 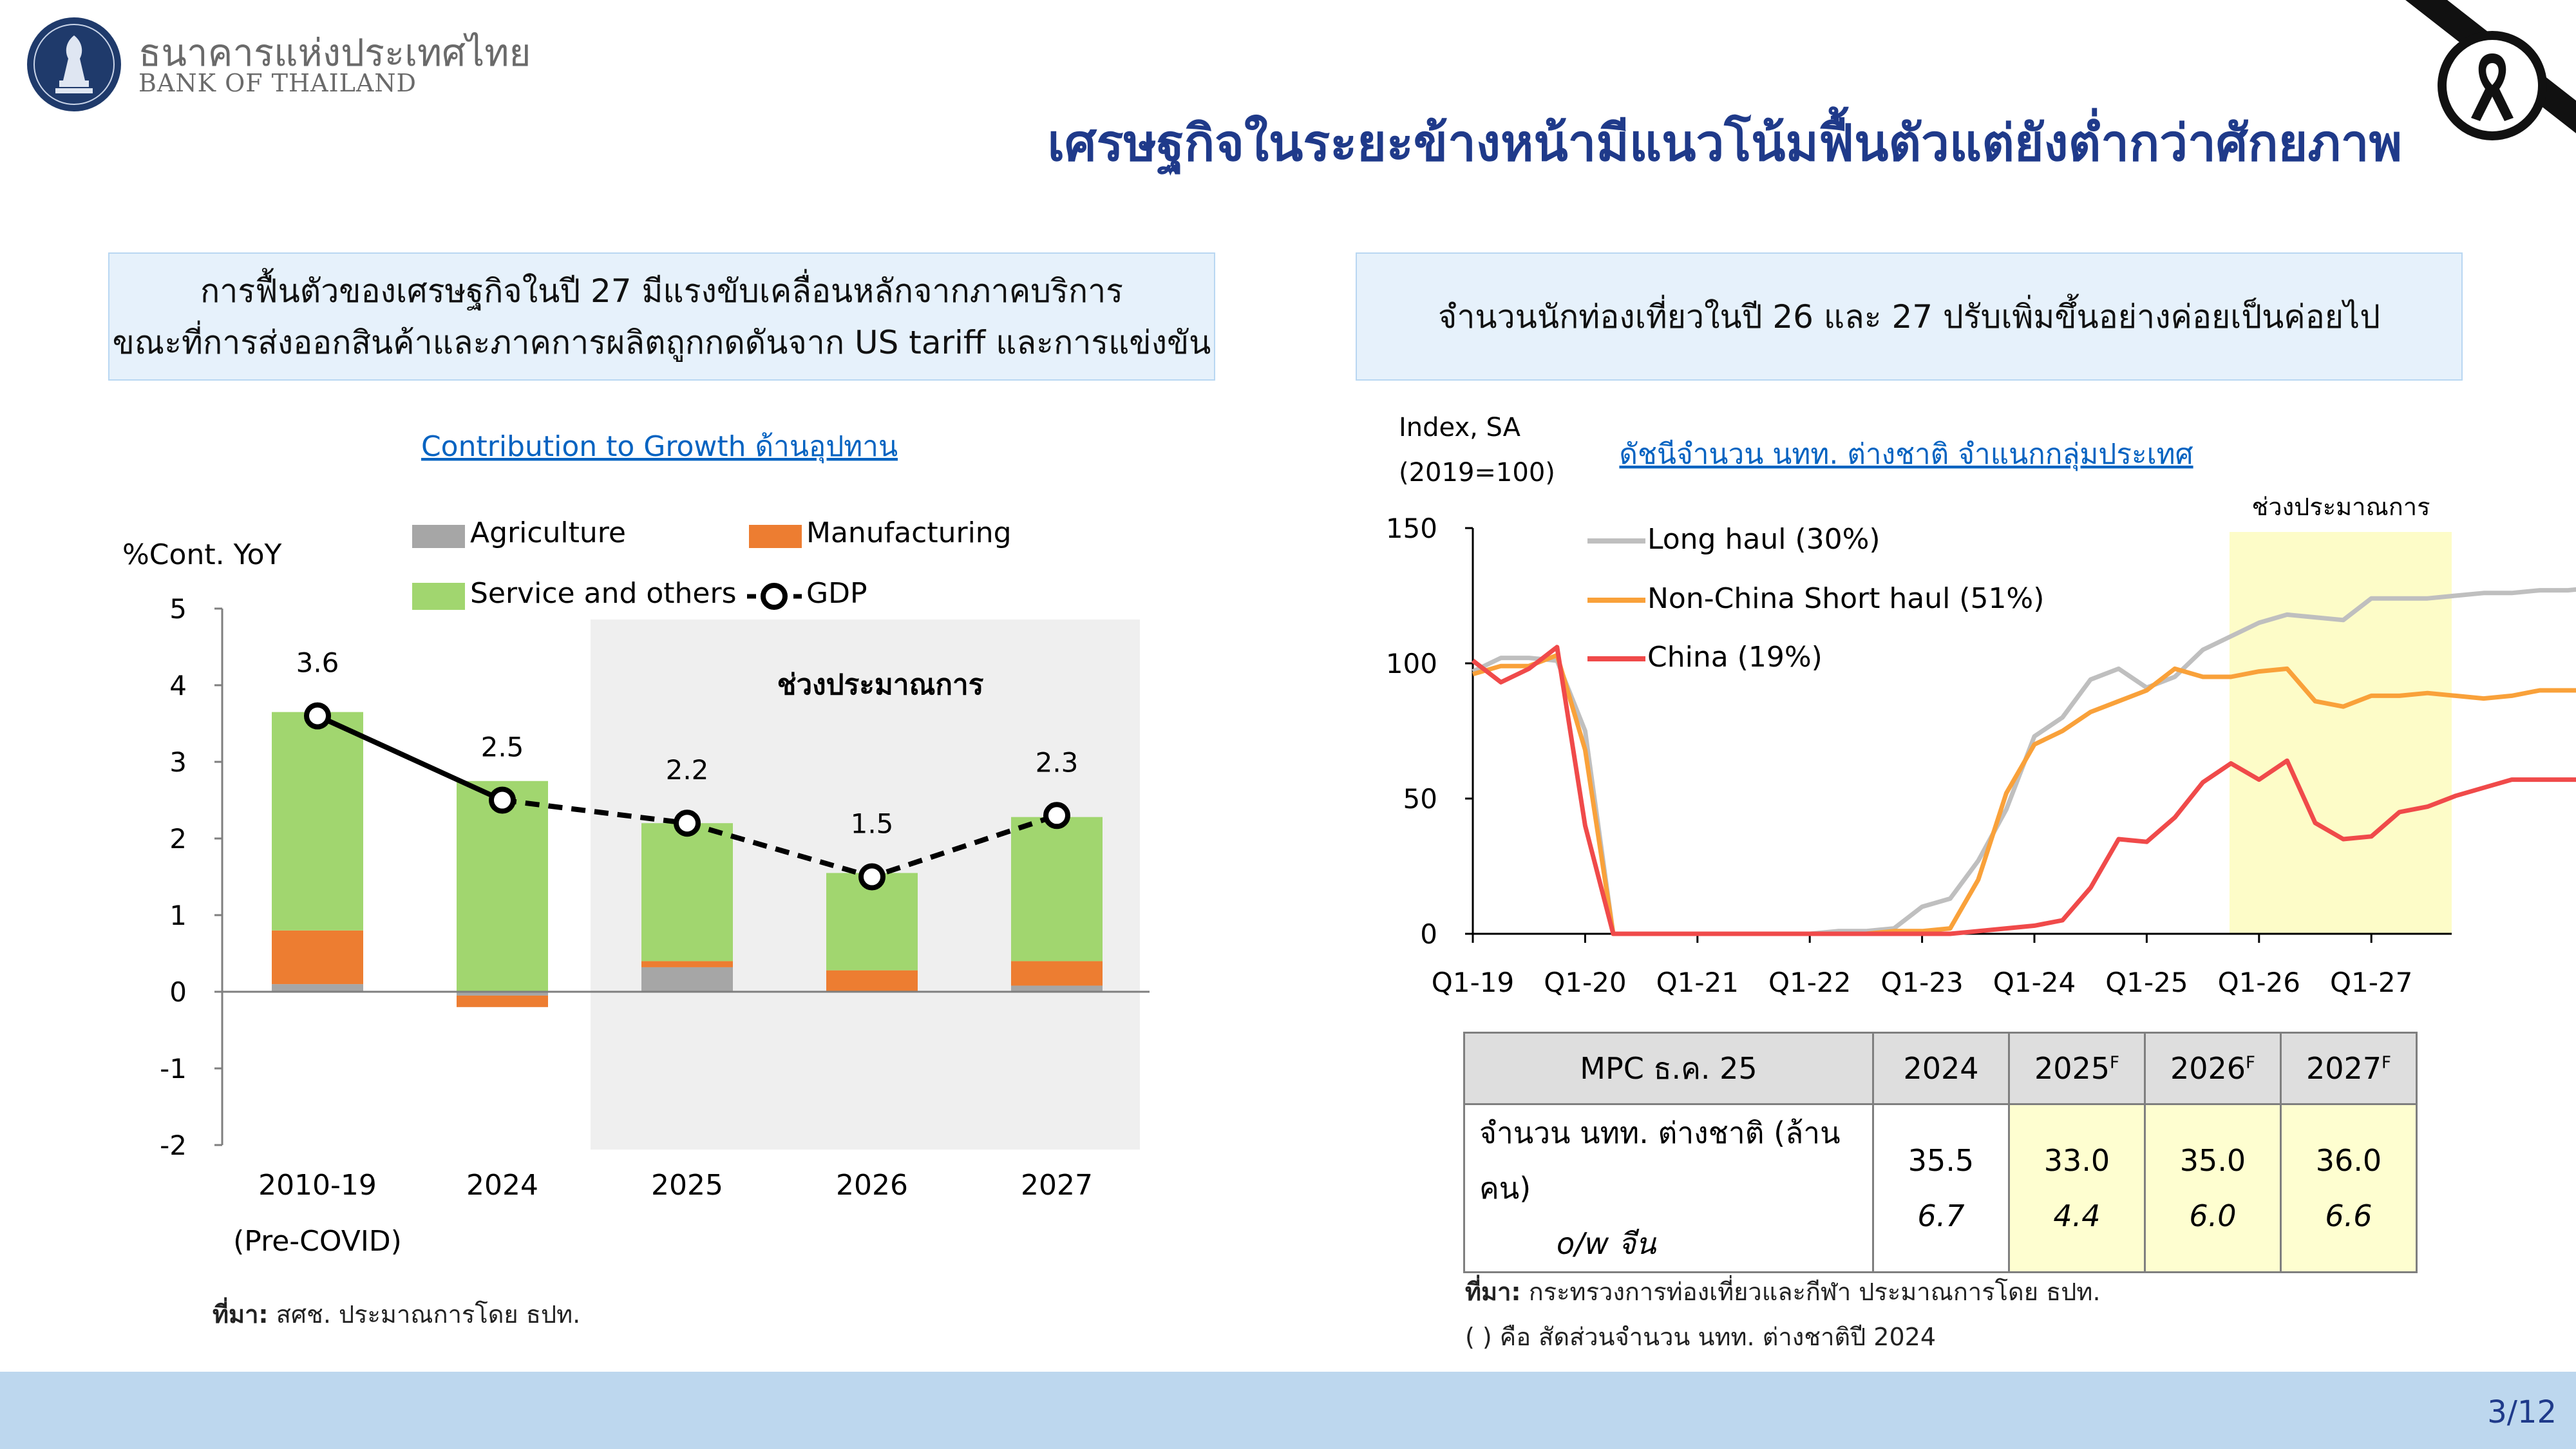 What do you see at coordinates (2035, 982) in the screenshot?
I see `x-tick-label: Q1-24` at bounding box center [2035, 982].